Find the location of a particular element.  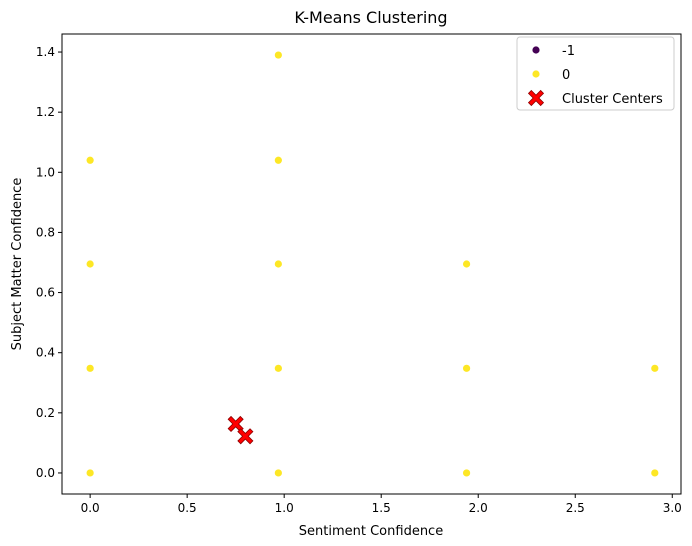

legend-label: 0 is located at coordinates (566, 75).